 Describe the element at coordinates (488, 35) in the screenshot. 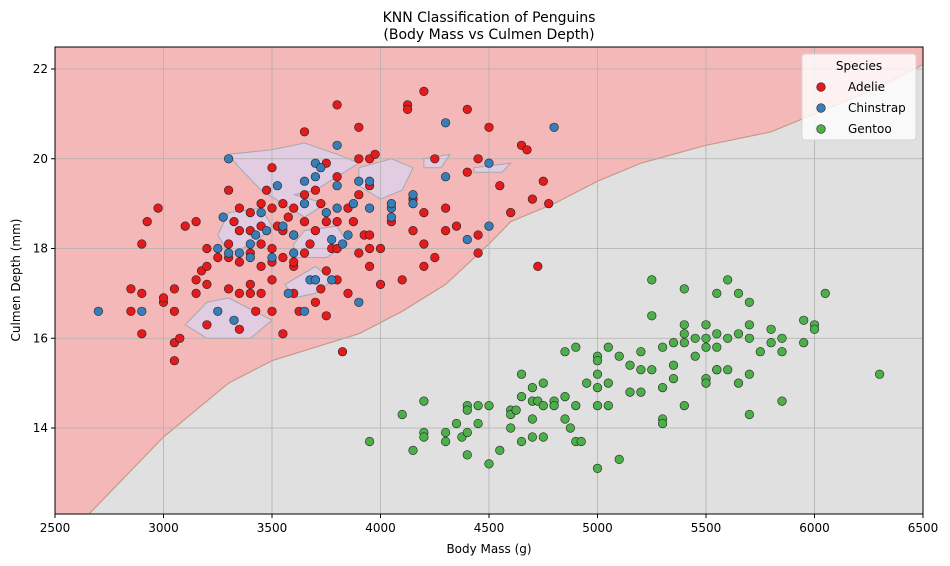

I see `chart-title-line2: (Body Mass vs Culmen Depth)` at that location.